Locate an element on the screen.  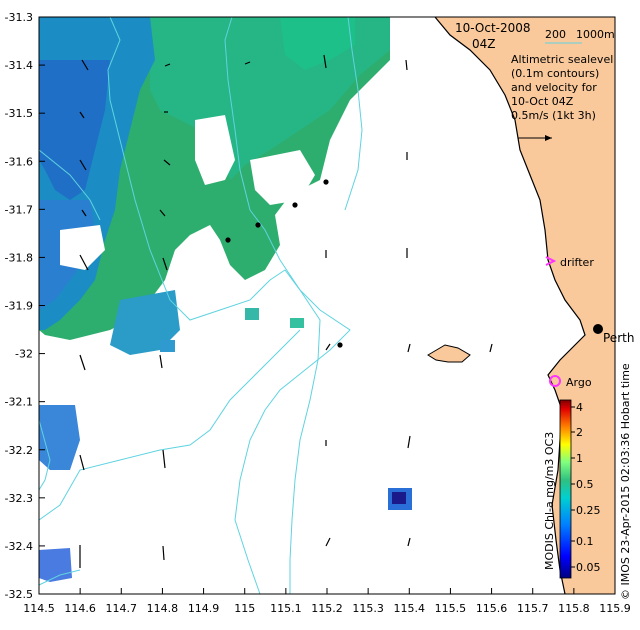
chl-teal-patch is located at coordinates (145, 322).